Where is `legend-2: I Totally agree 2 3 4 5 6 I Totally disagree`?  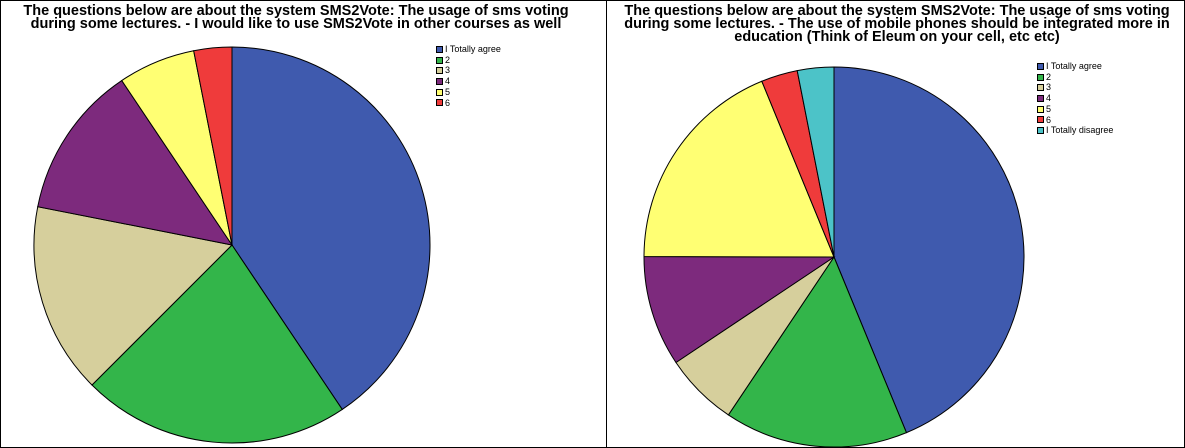 legend-2: I Totally agree 2 3 4 5 6 I Totally disagree is located at coordinates (1075, 98).